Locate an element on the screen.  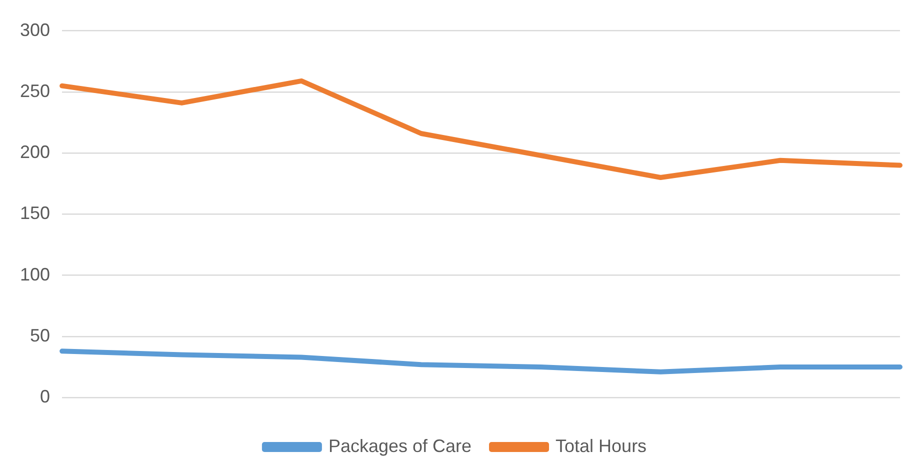
y-tick-label: 100 is located at coordinates (35, 274).